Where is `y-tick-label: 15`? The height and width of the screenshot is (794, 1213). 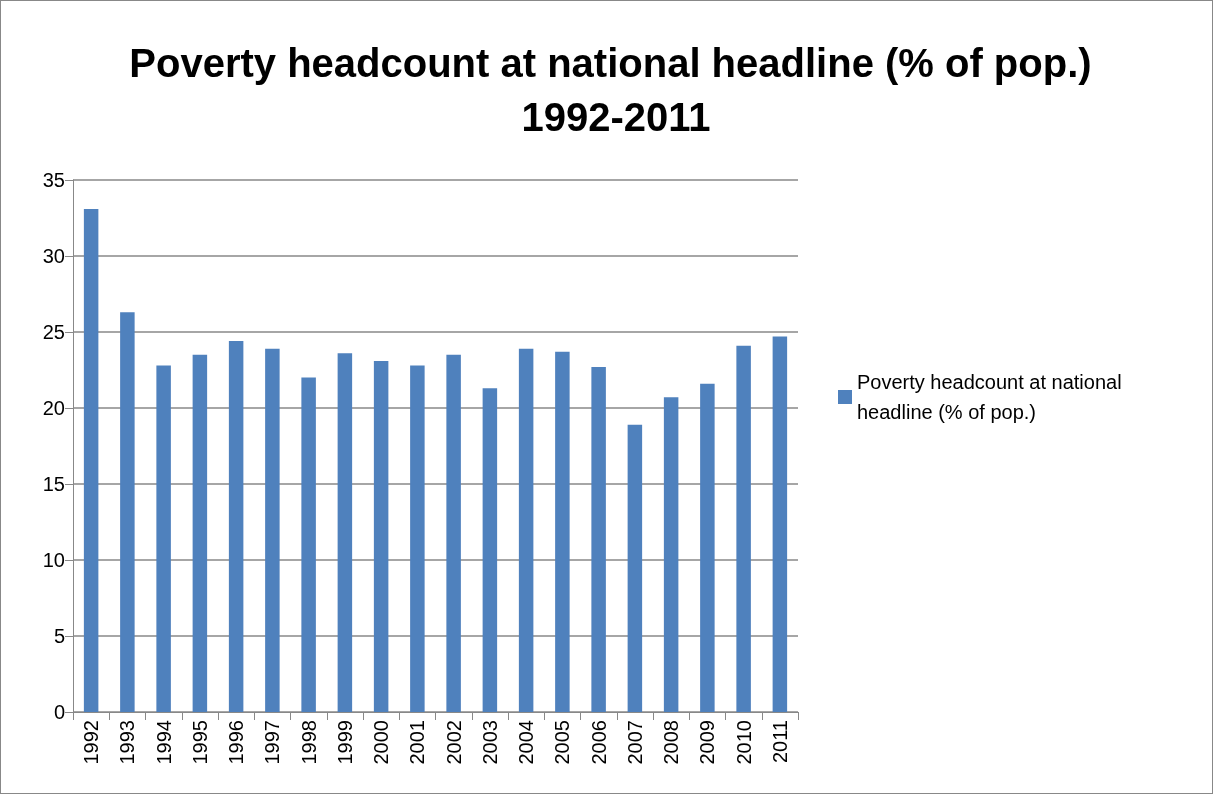 y-tick-label: 15 is located at coordinates (53, 484).